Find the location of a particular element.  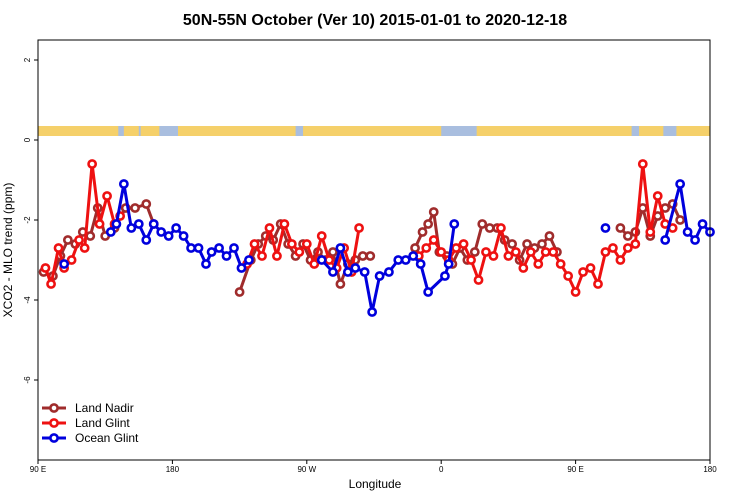

y-axis: 2 0 -2 -4 -6 is located at coordinates (30, 220).